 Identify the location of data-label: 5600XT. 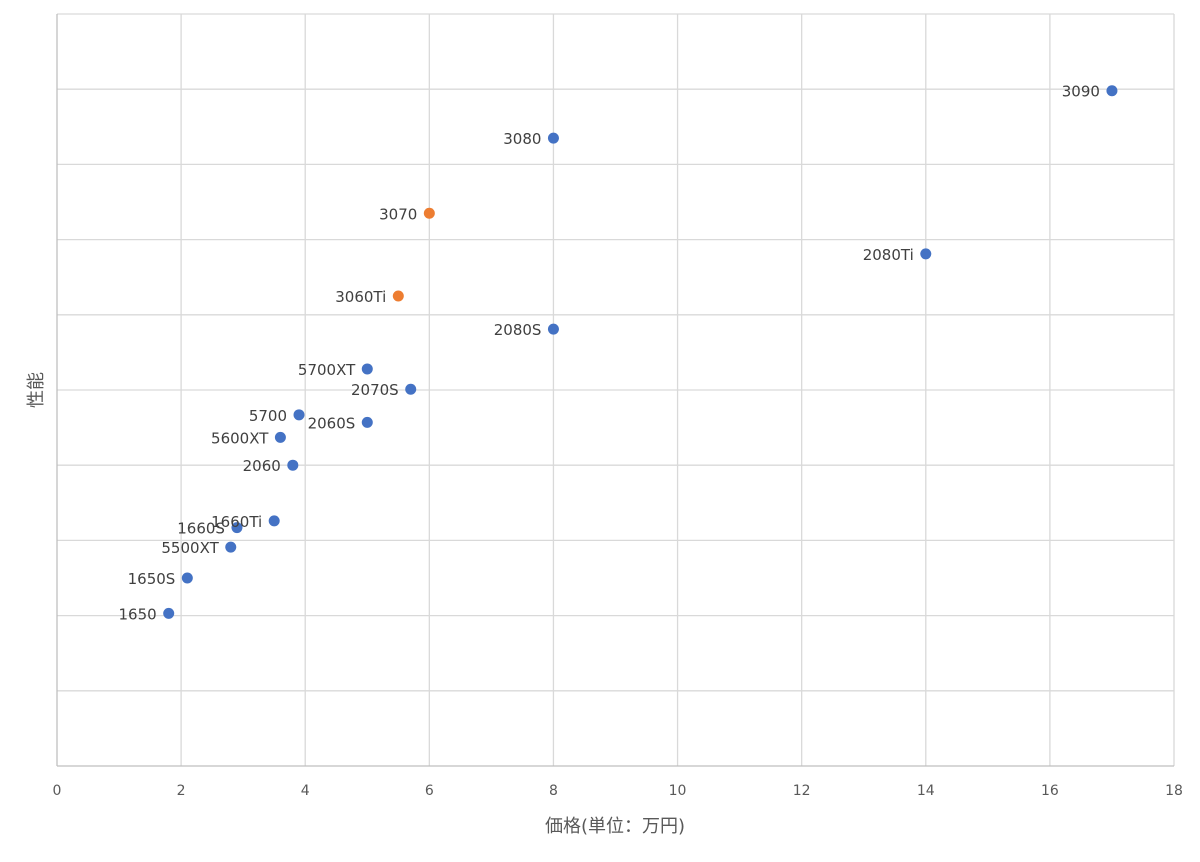
(240, 438).